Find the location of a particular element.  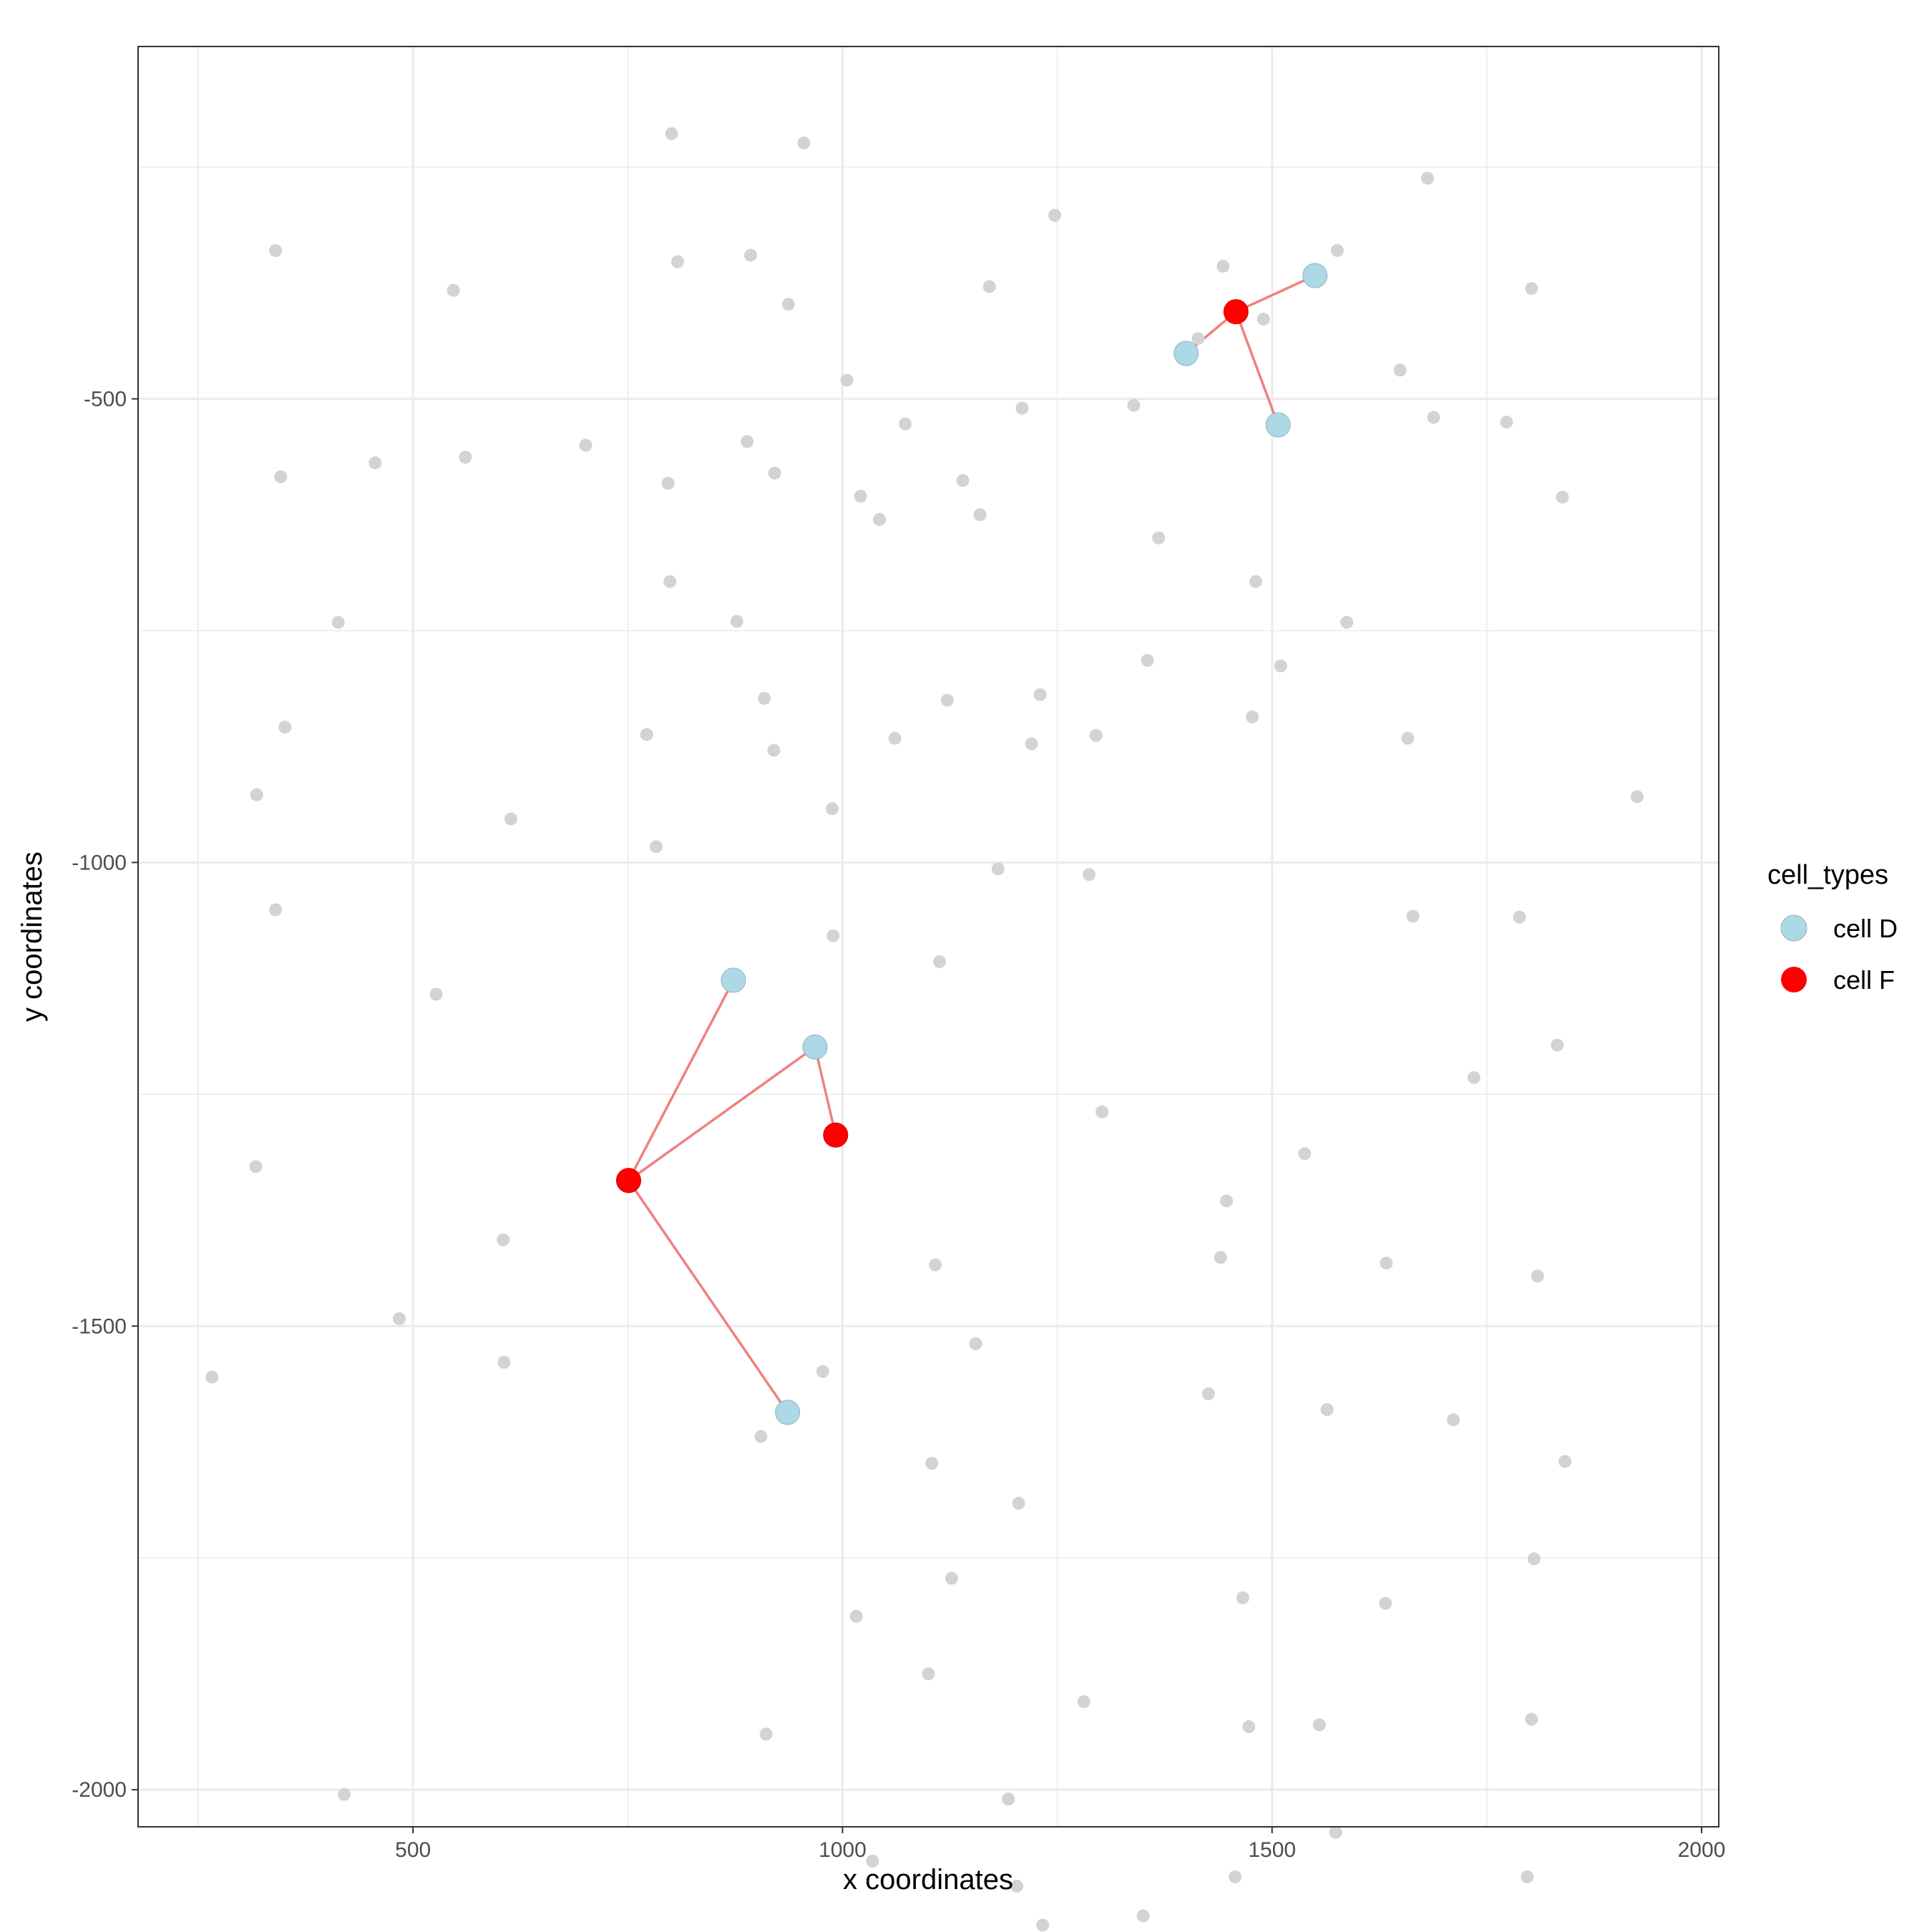

y-tick-label: -1000 is located at coordinates (100, 862).